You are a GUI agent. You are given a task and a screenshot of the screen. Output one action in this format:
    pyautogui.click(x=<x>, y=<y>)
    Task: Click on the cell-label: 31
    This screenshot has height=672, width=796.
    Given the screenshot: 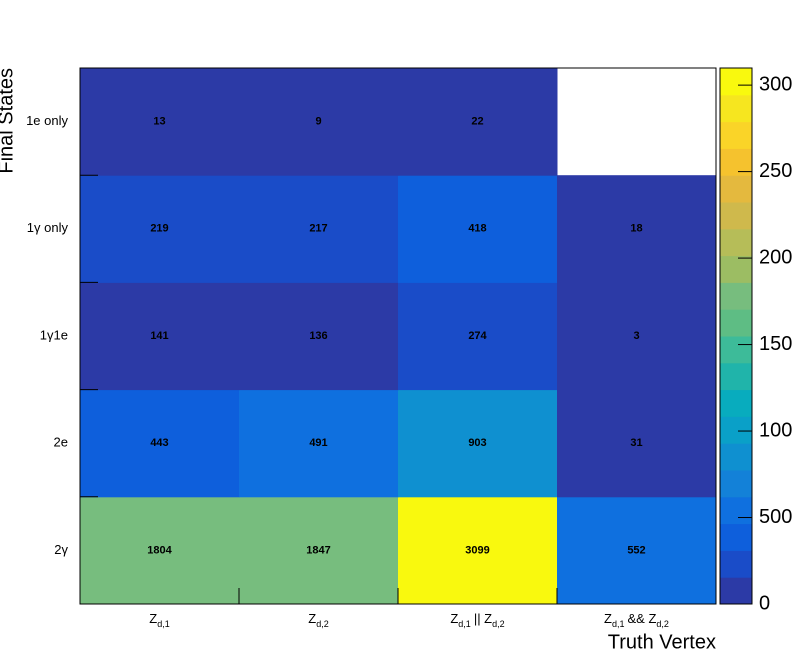 What is the action you would take?
    pyautogui.click(x=636, y=443)
    